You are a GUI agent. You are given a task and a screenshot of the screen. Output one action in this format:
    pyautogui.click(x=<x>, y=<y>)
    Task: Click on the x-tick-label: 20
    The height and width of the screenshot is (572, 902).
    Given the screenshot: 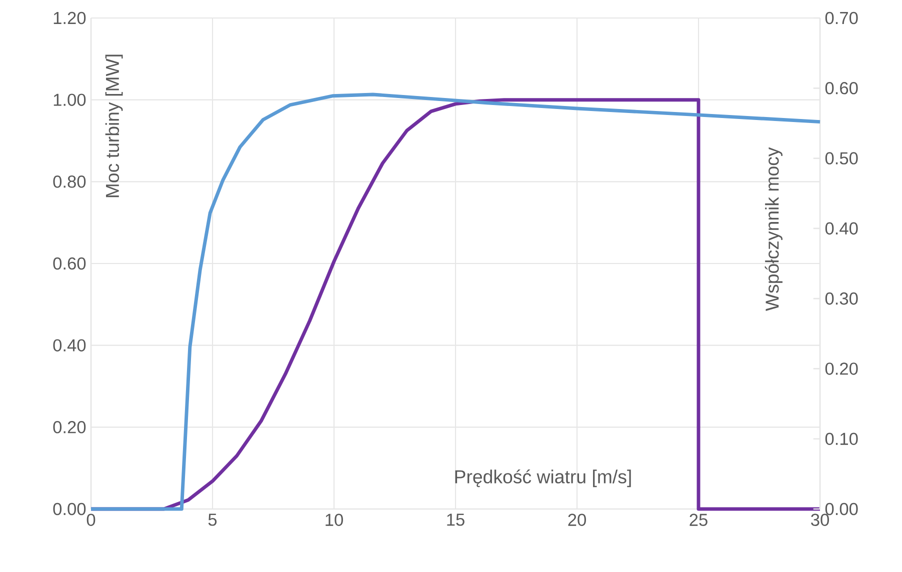 What is the action you would take?
    pyautogui.click(x=577, y=520)
    